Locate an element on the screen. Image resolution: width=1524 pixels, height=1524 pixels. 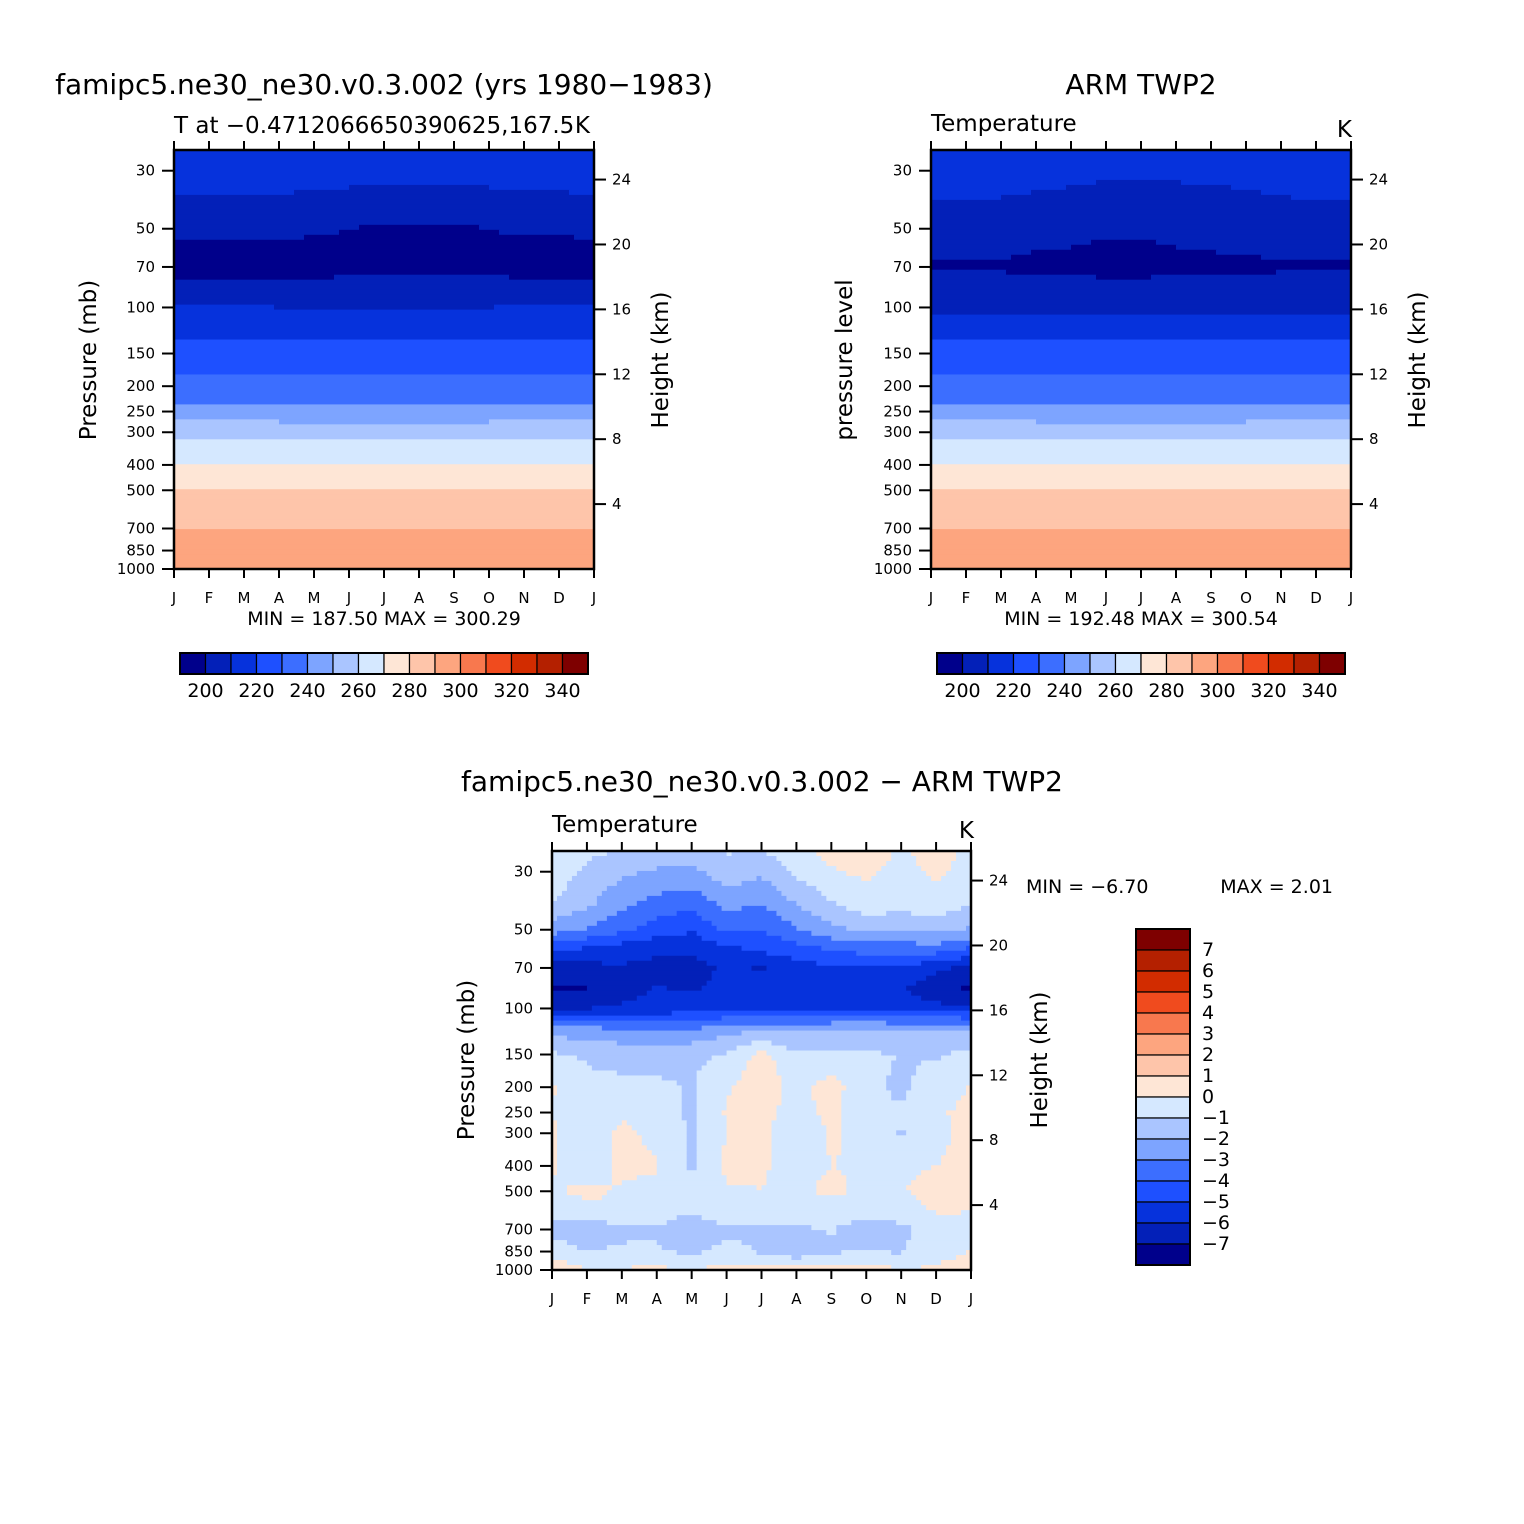
panel-diff-title: famipc5.ne30_ne30.v0.3.002 − ARM TWP2 is located at coordinates (762, 781).